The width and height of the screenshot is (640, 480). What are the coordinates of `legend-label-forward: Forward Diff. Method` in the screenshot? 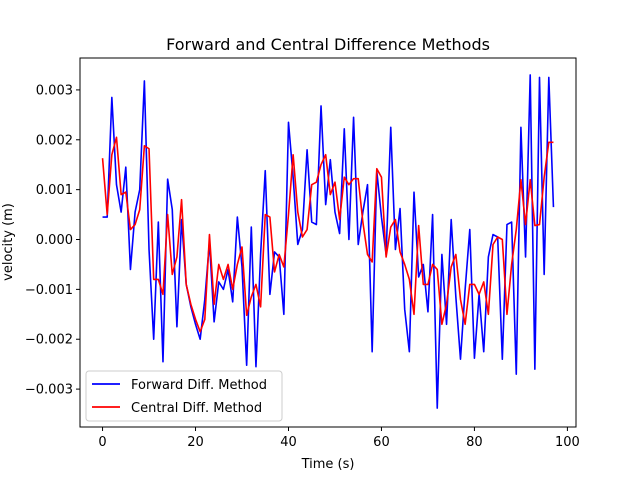 It's located at (199, 385).